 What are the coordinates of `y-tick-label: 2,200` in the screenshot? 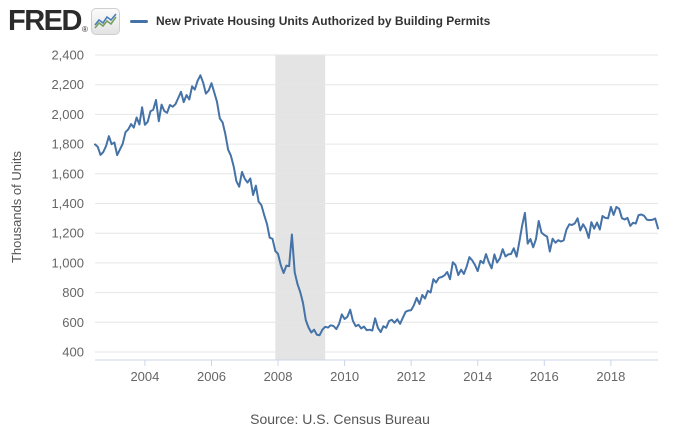 It's located at (67, 84).